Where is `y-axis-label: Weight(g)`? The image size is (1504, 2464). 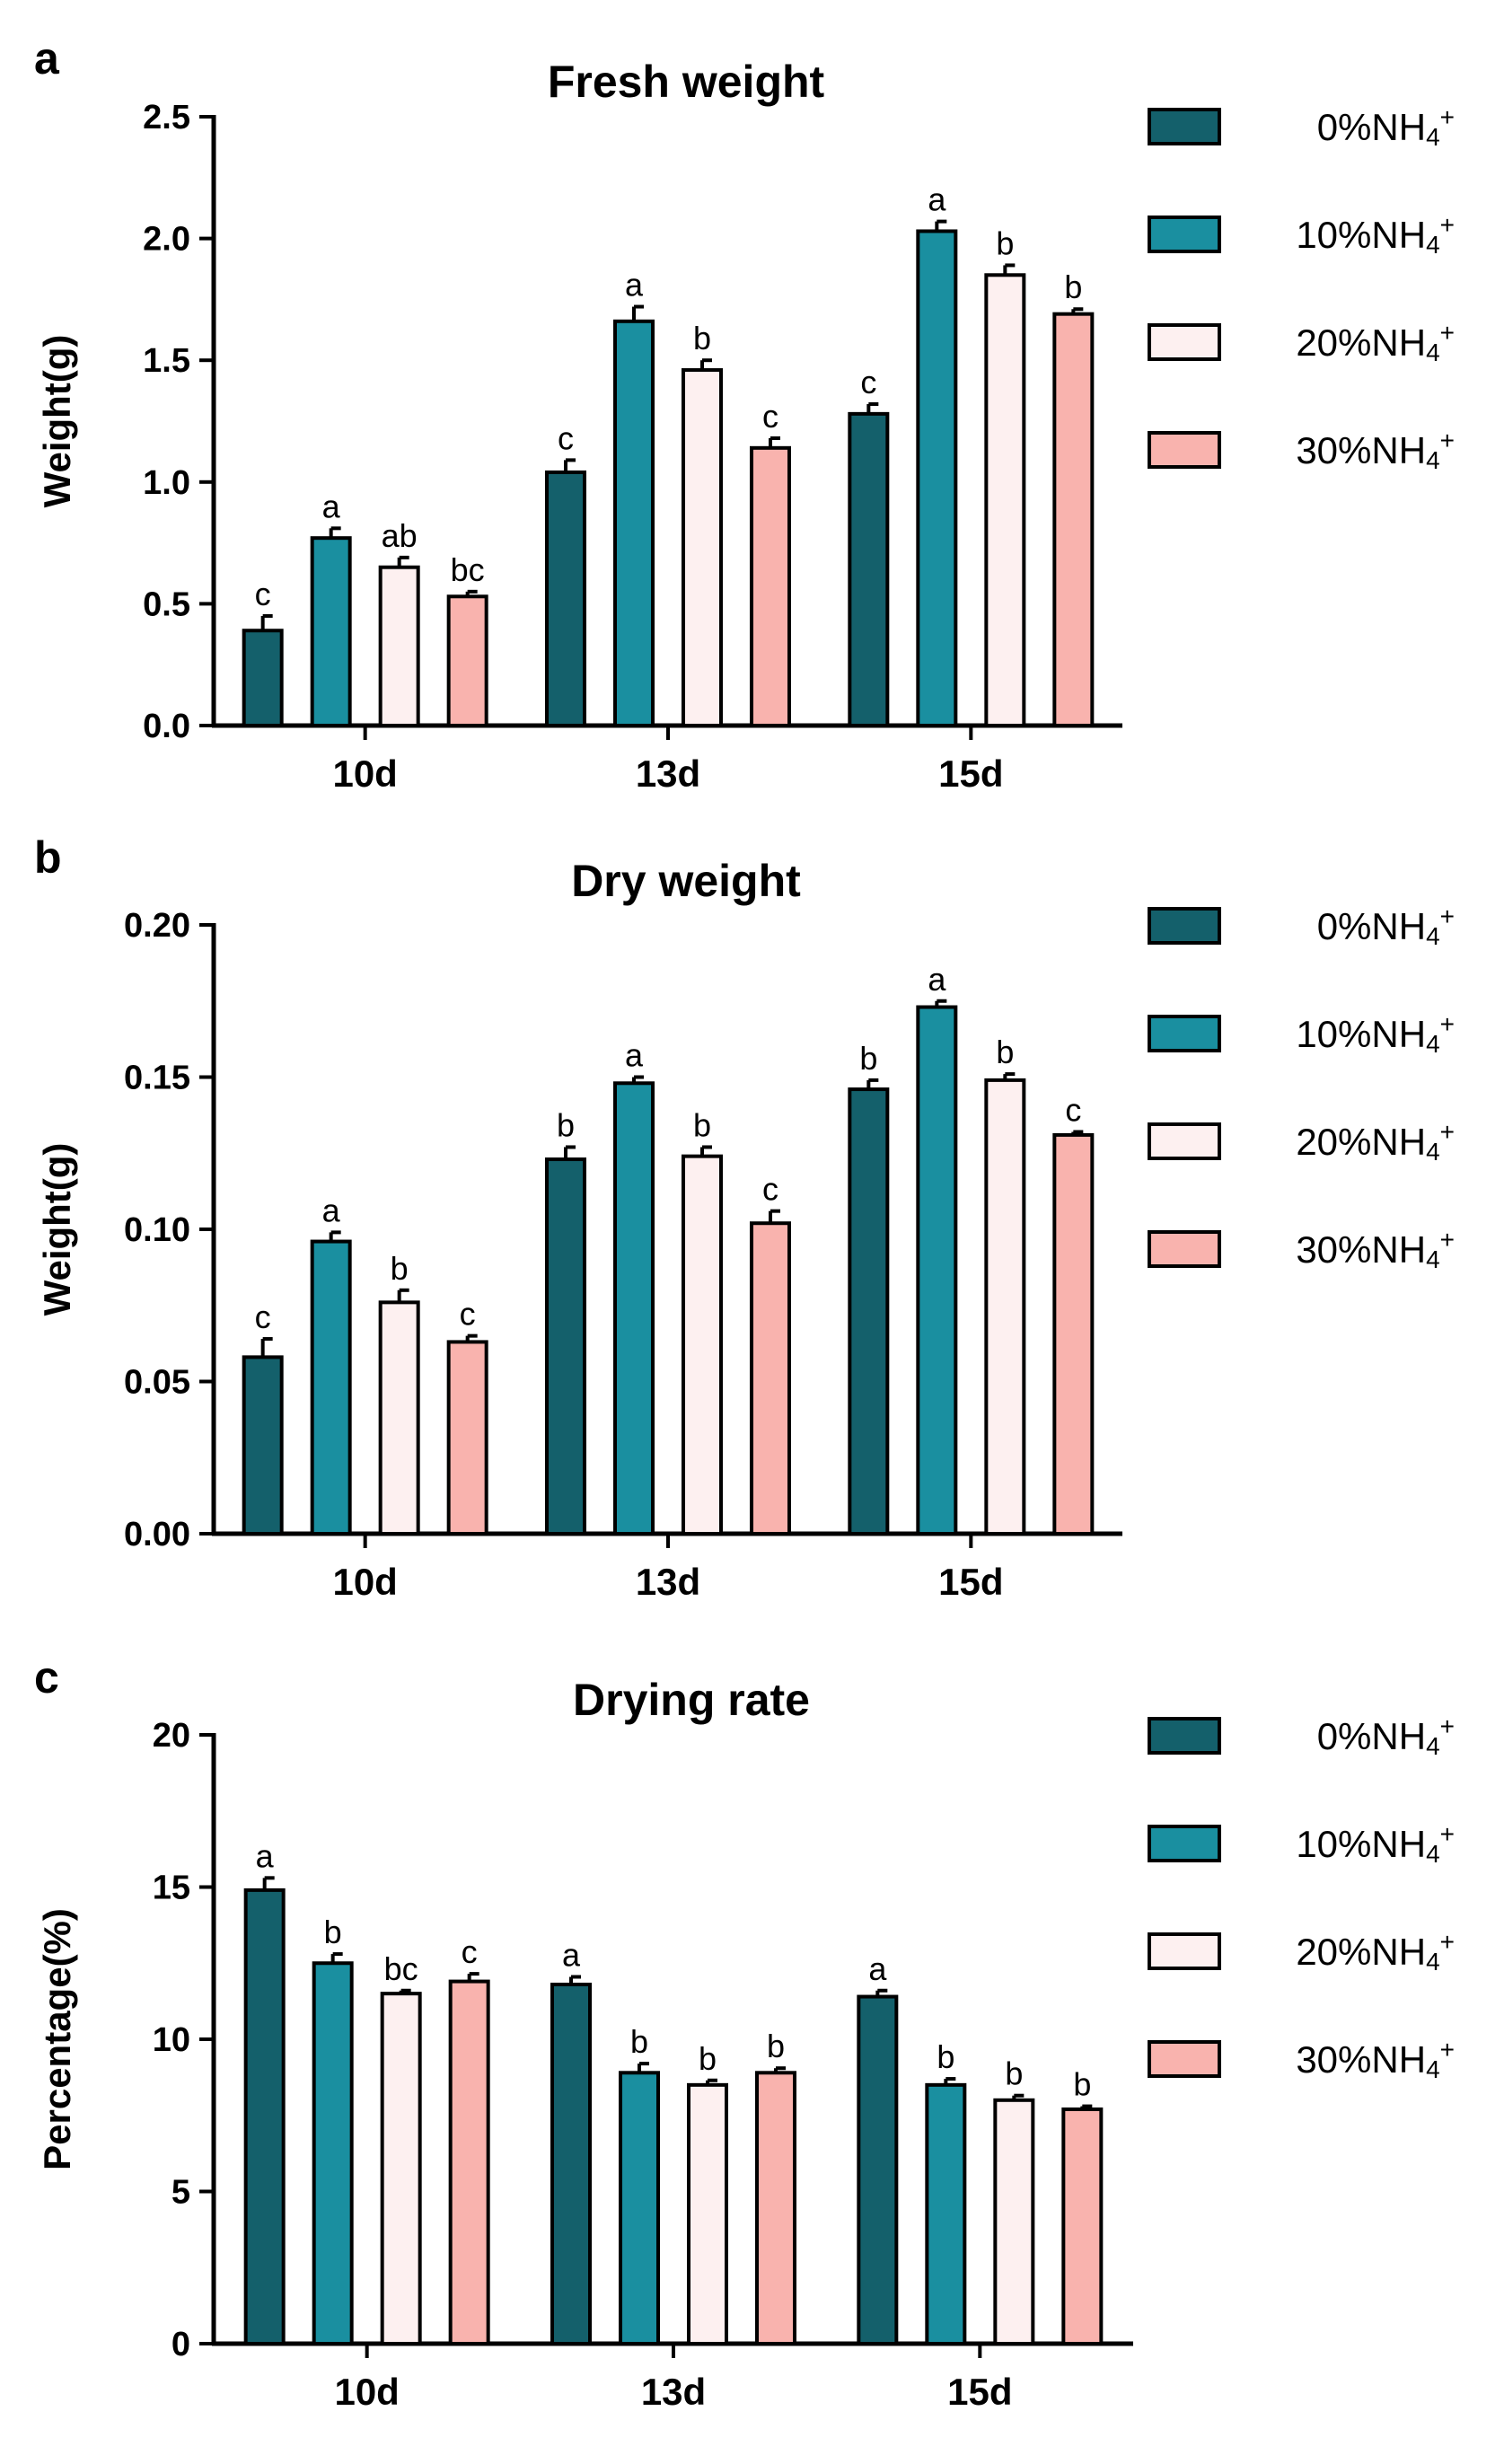 y-axis-label: Weight(g) is located at coordinates (57, 421).